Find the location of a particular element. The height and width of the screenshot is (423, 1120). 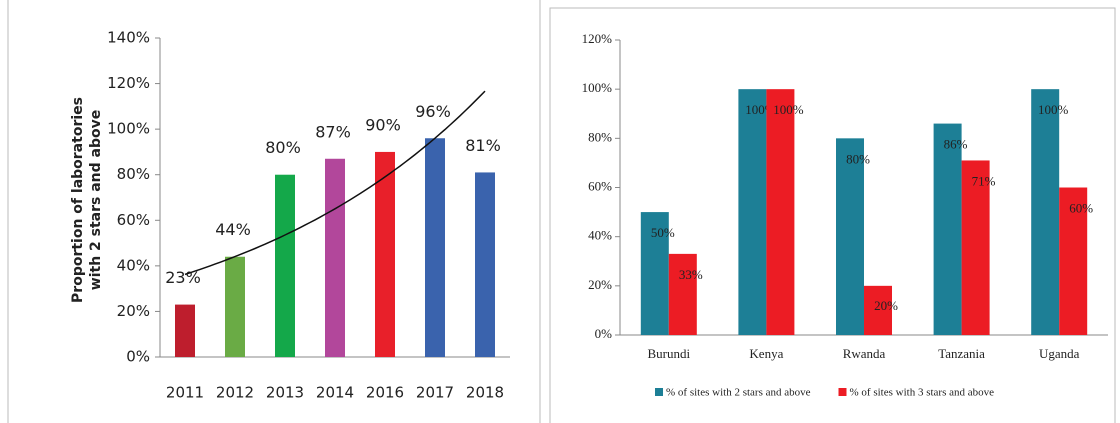

x-tick-label: 2018 is located at coordinates (485, 393).